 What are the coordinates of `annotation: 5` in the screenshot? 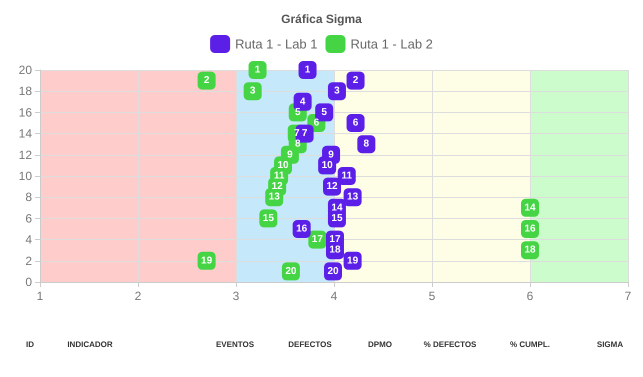 It's located at (324, 112).